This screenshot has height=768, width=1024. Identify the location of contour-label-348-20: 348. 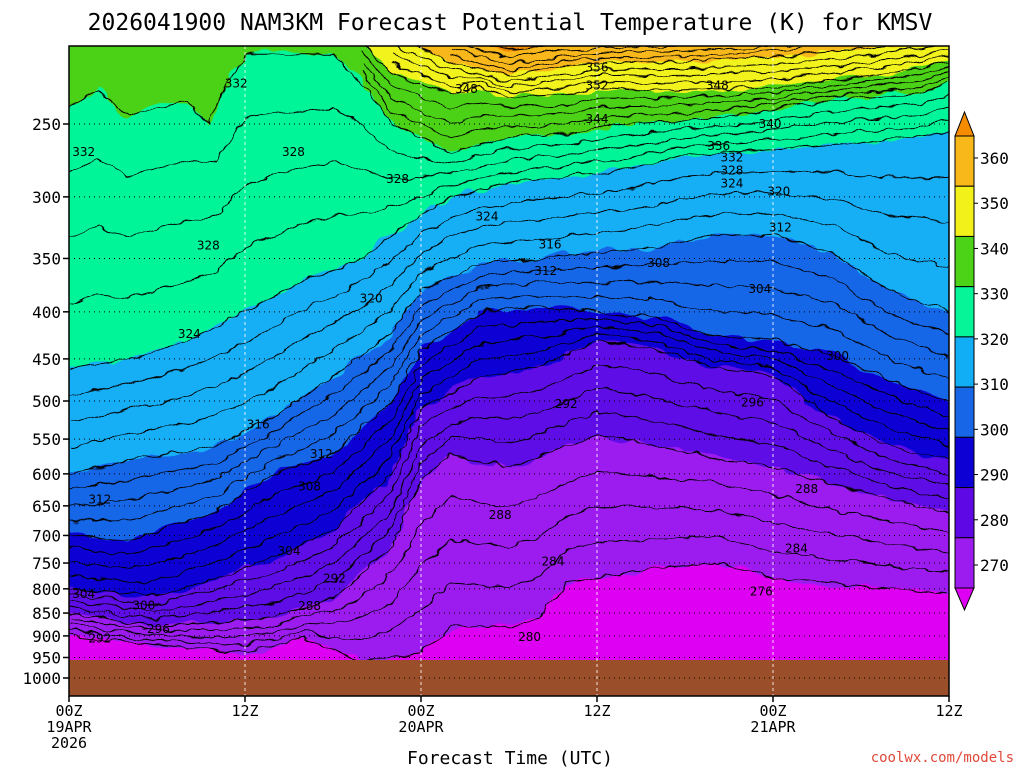
(466, 89).